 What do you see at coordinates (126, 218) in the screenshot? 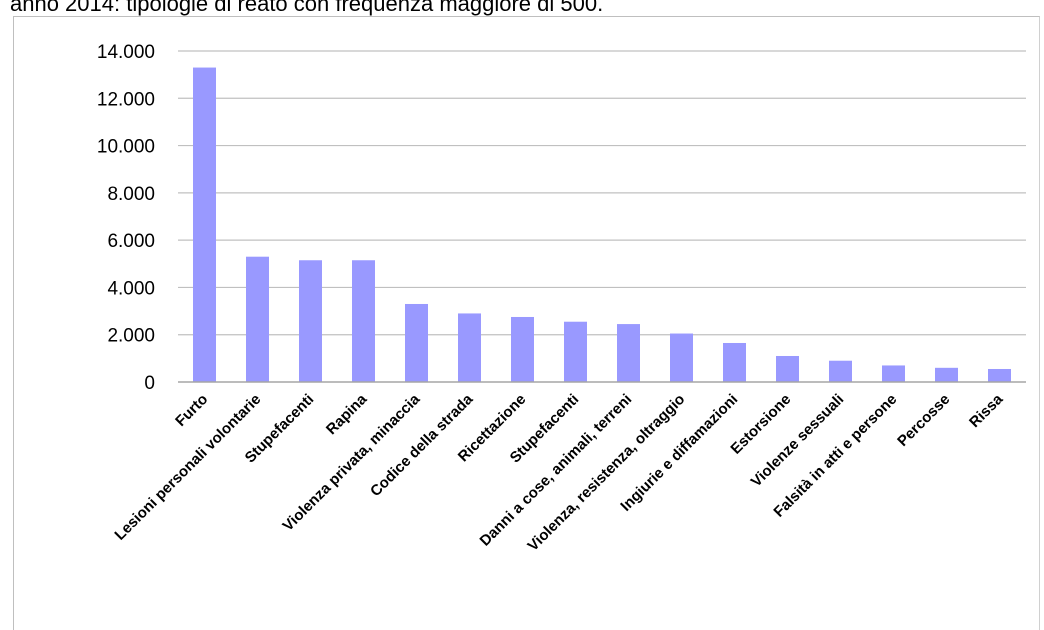
I see `y-axis-ticks: 0 2.000 4.000 6.000 8.000 10.000 12.000 14.000` at bounding box center [126, 218].